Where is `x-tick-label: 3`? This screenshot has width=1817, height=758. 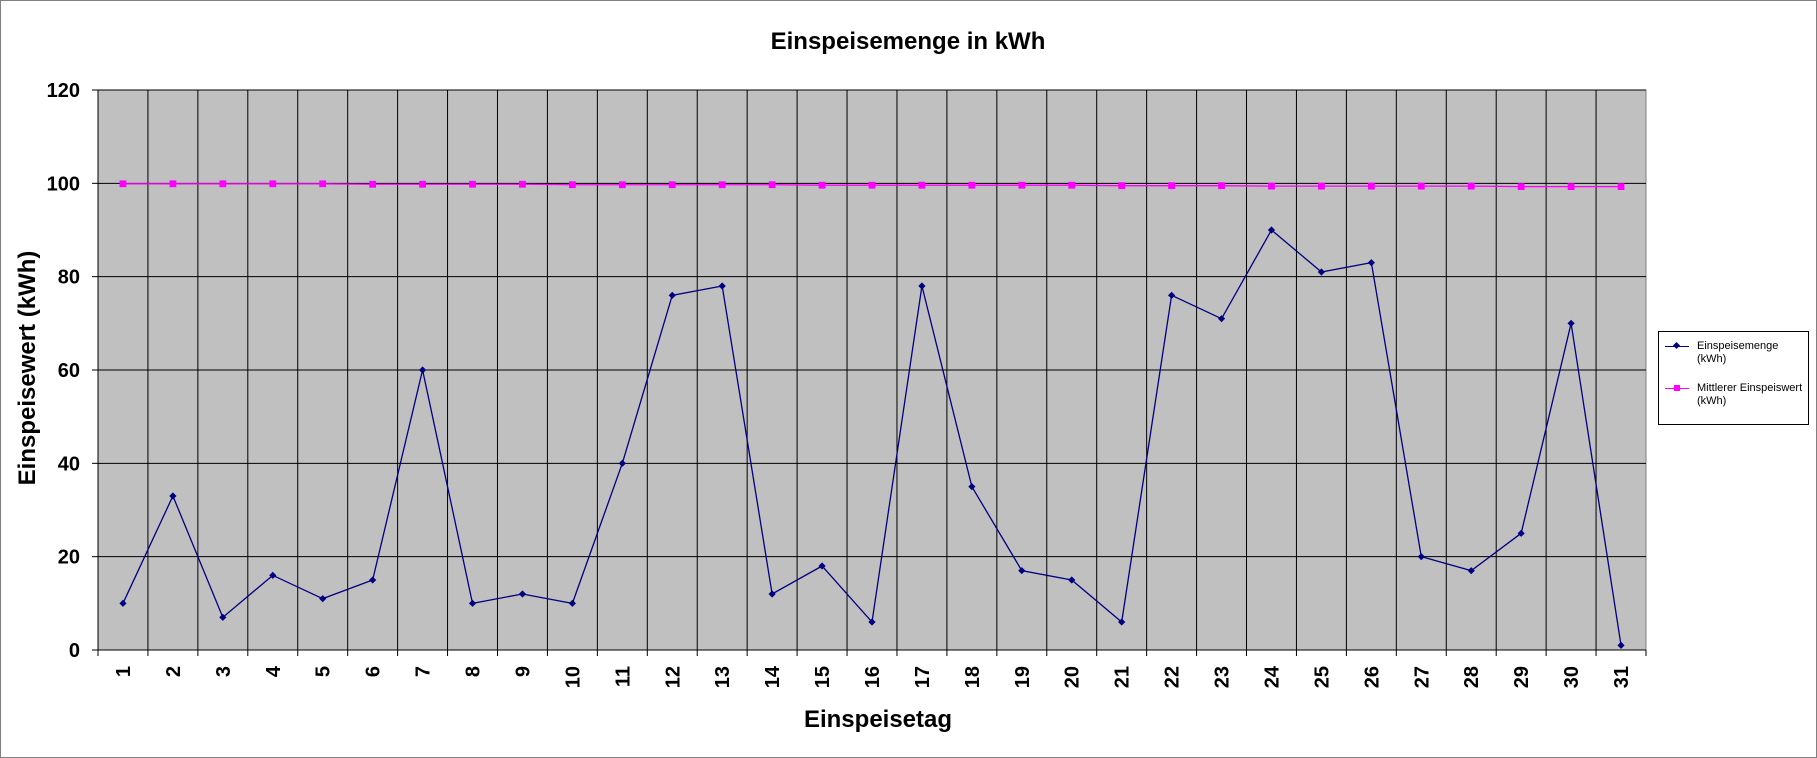
x-tick-label: 3 is located at coordinates (224, 671).